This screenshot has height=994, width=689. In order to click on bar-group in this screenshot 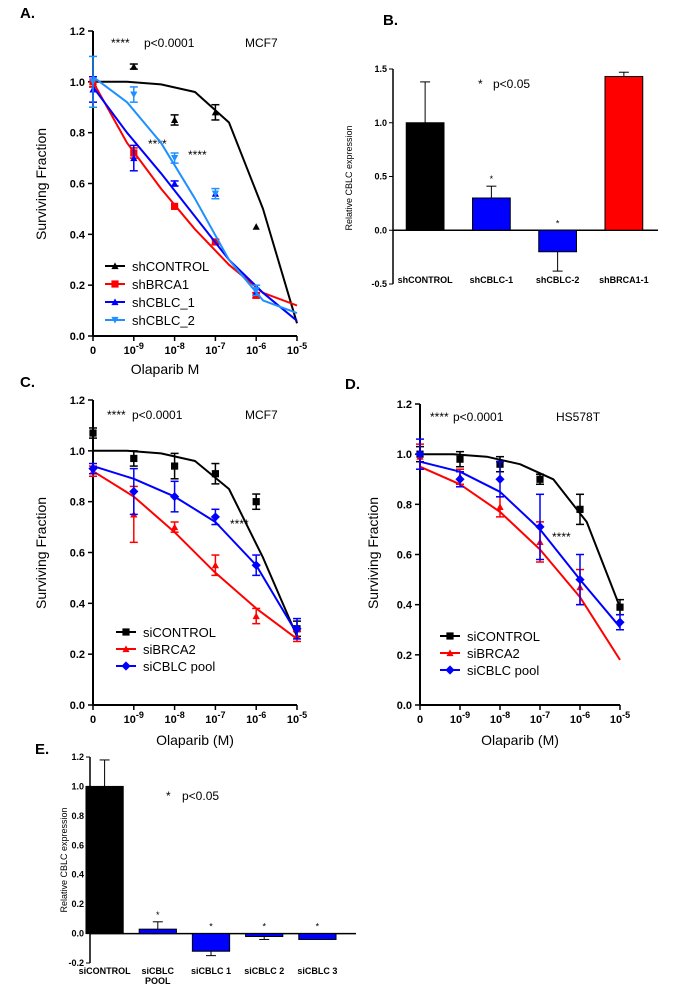, I will do `click(104, 847)`.